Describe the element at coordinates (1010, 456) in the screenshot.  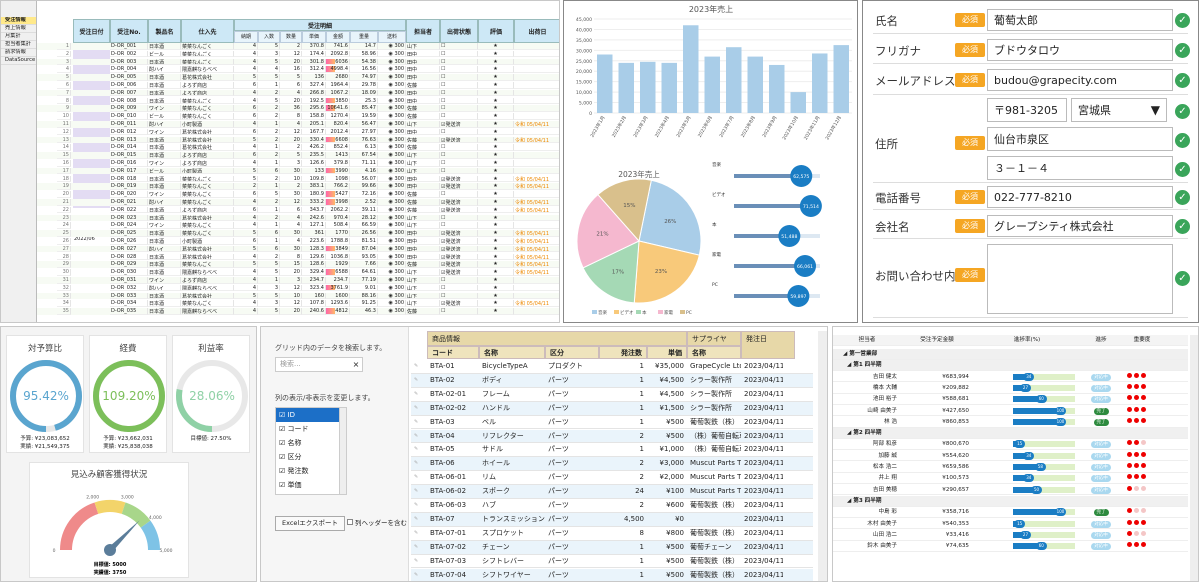
I see `table-row: 加藤 誠 ¥554,620 34 対応中` at that location.